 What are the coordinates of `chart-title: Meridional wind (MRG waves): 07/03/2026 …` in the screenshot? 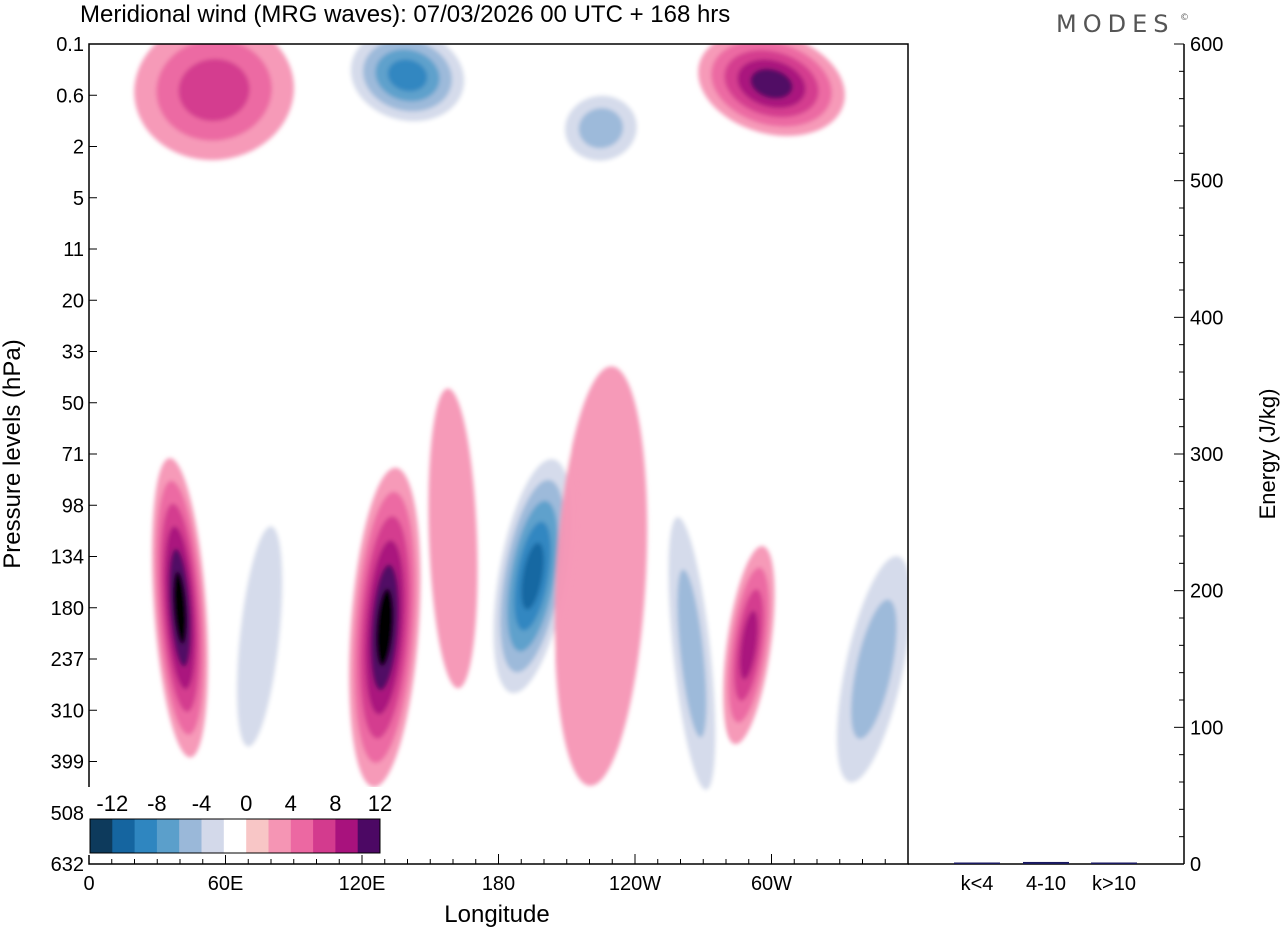 It's located at (405, 14).